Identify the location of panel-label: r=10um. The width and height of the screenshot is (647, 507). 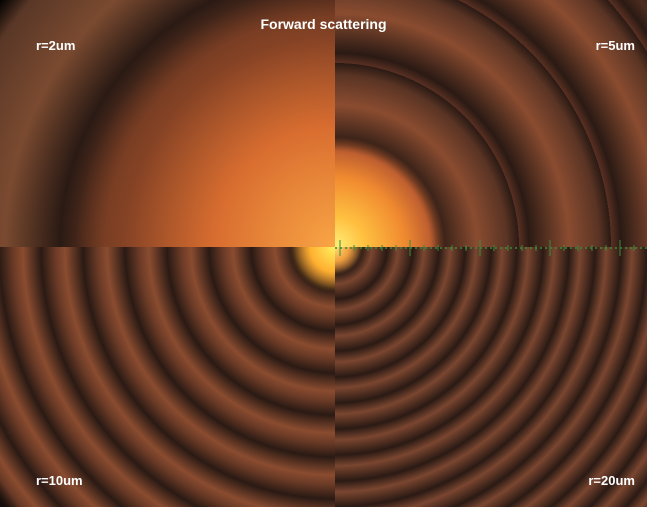
(59, 480).